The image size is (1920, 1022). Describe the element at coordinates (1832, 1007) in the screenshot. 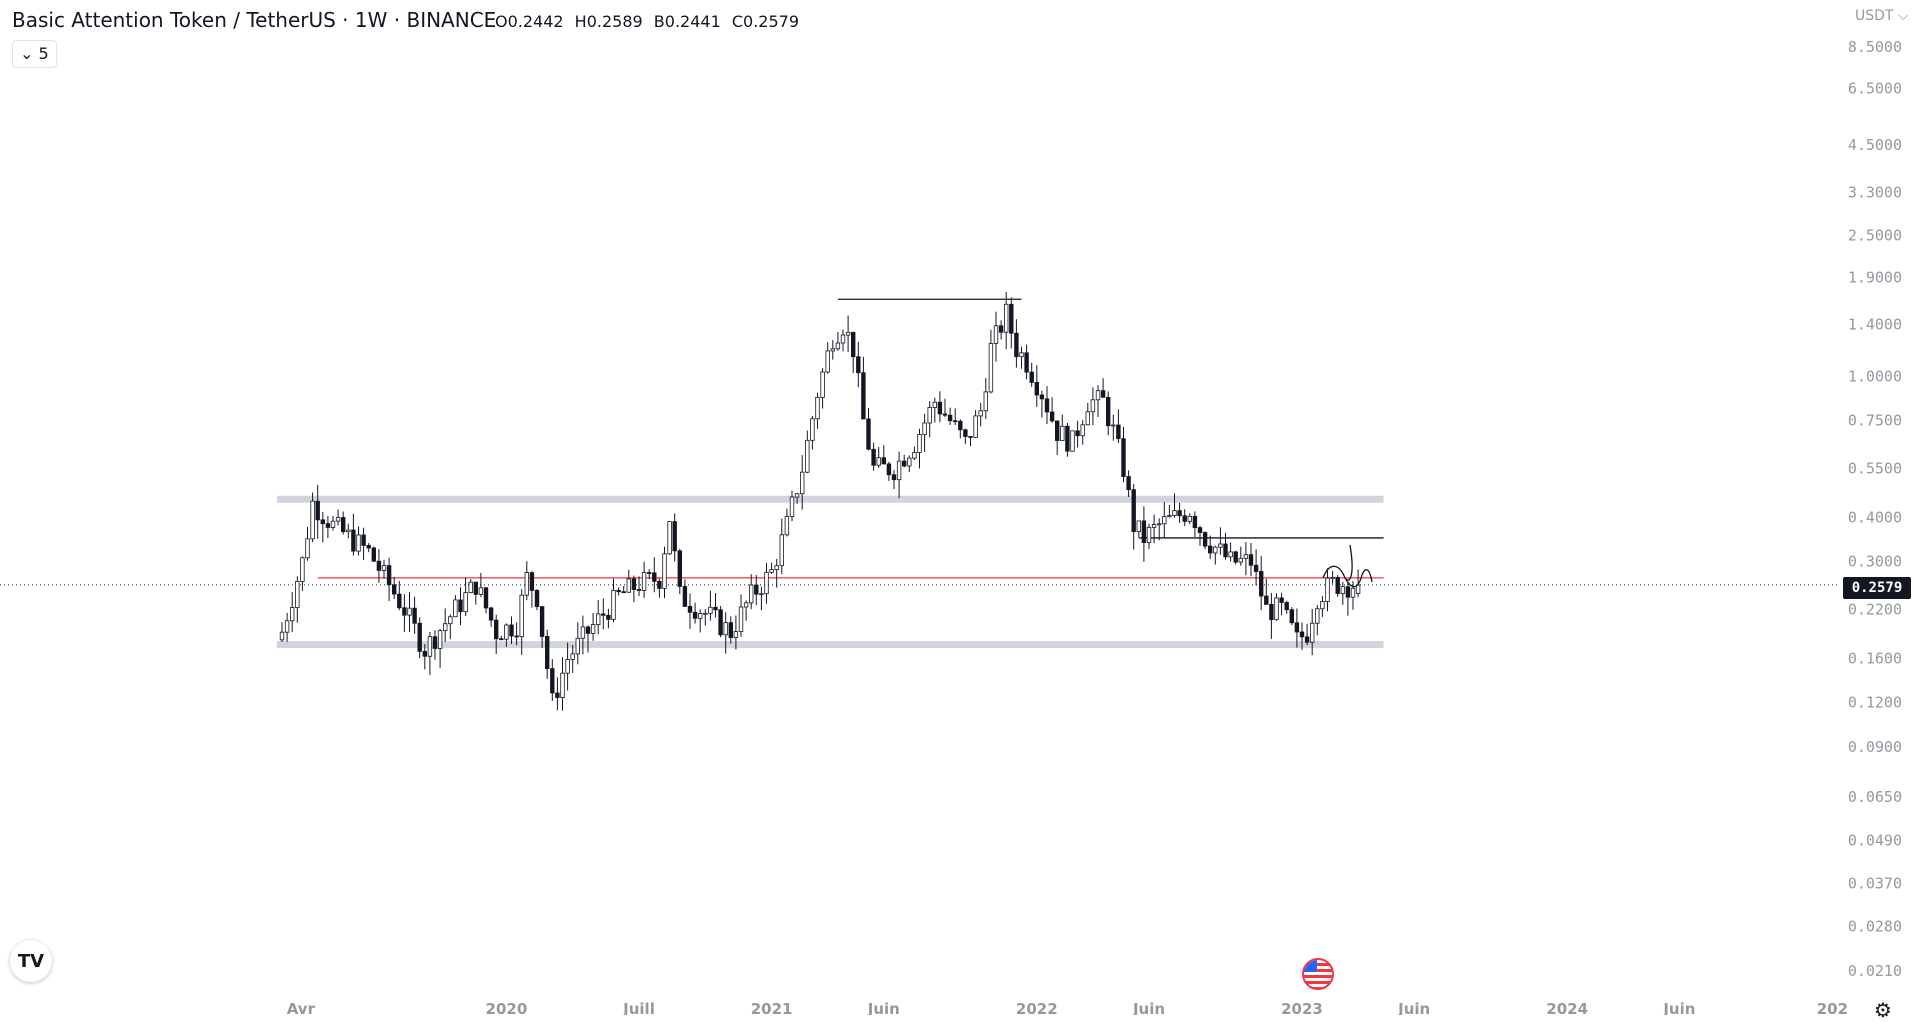

I see `time-tick-label: 202` at that location.